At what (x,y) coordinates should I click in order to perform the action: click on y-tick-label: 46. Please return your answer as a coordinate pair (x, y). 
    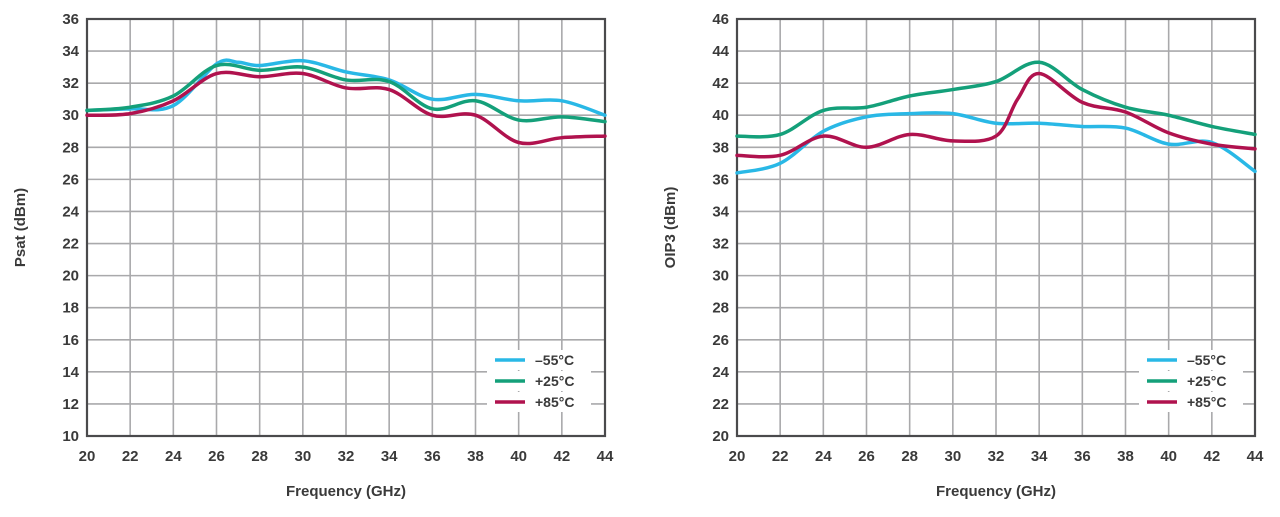
    Looking at the image, I should click on (720, 19).